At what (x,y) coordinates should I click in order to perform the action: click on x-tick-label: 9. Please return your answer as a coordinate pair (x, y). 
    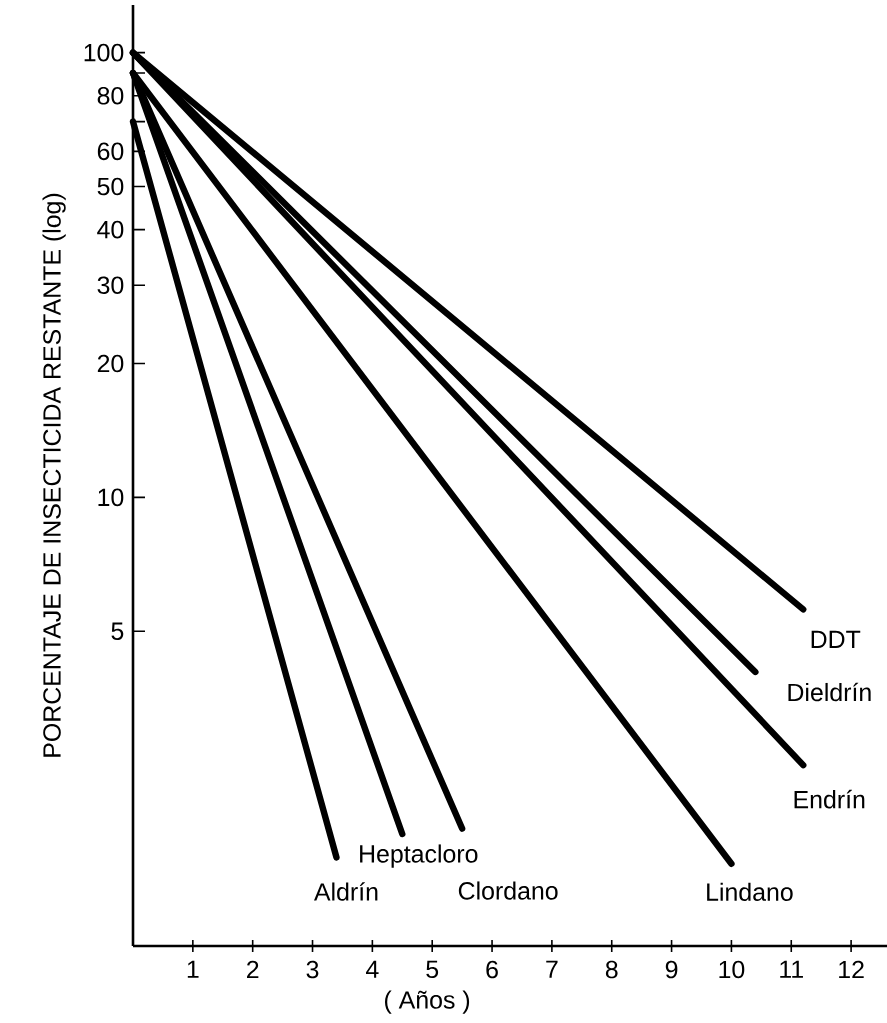
    Looking at the image, I should click on (671, 969).